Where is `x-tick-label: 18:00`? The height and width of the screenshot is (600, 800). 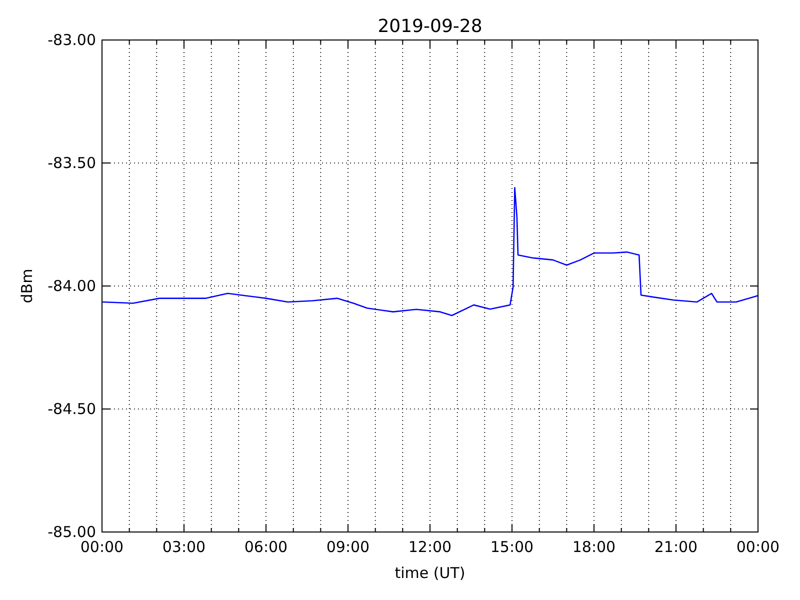 x-tick-label: 18:00 is located at coordinates (594, 547).